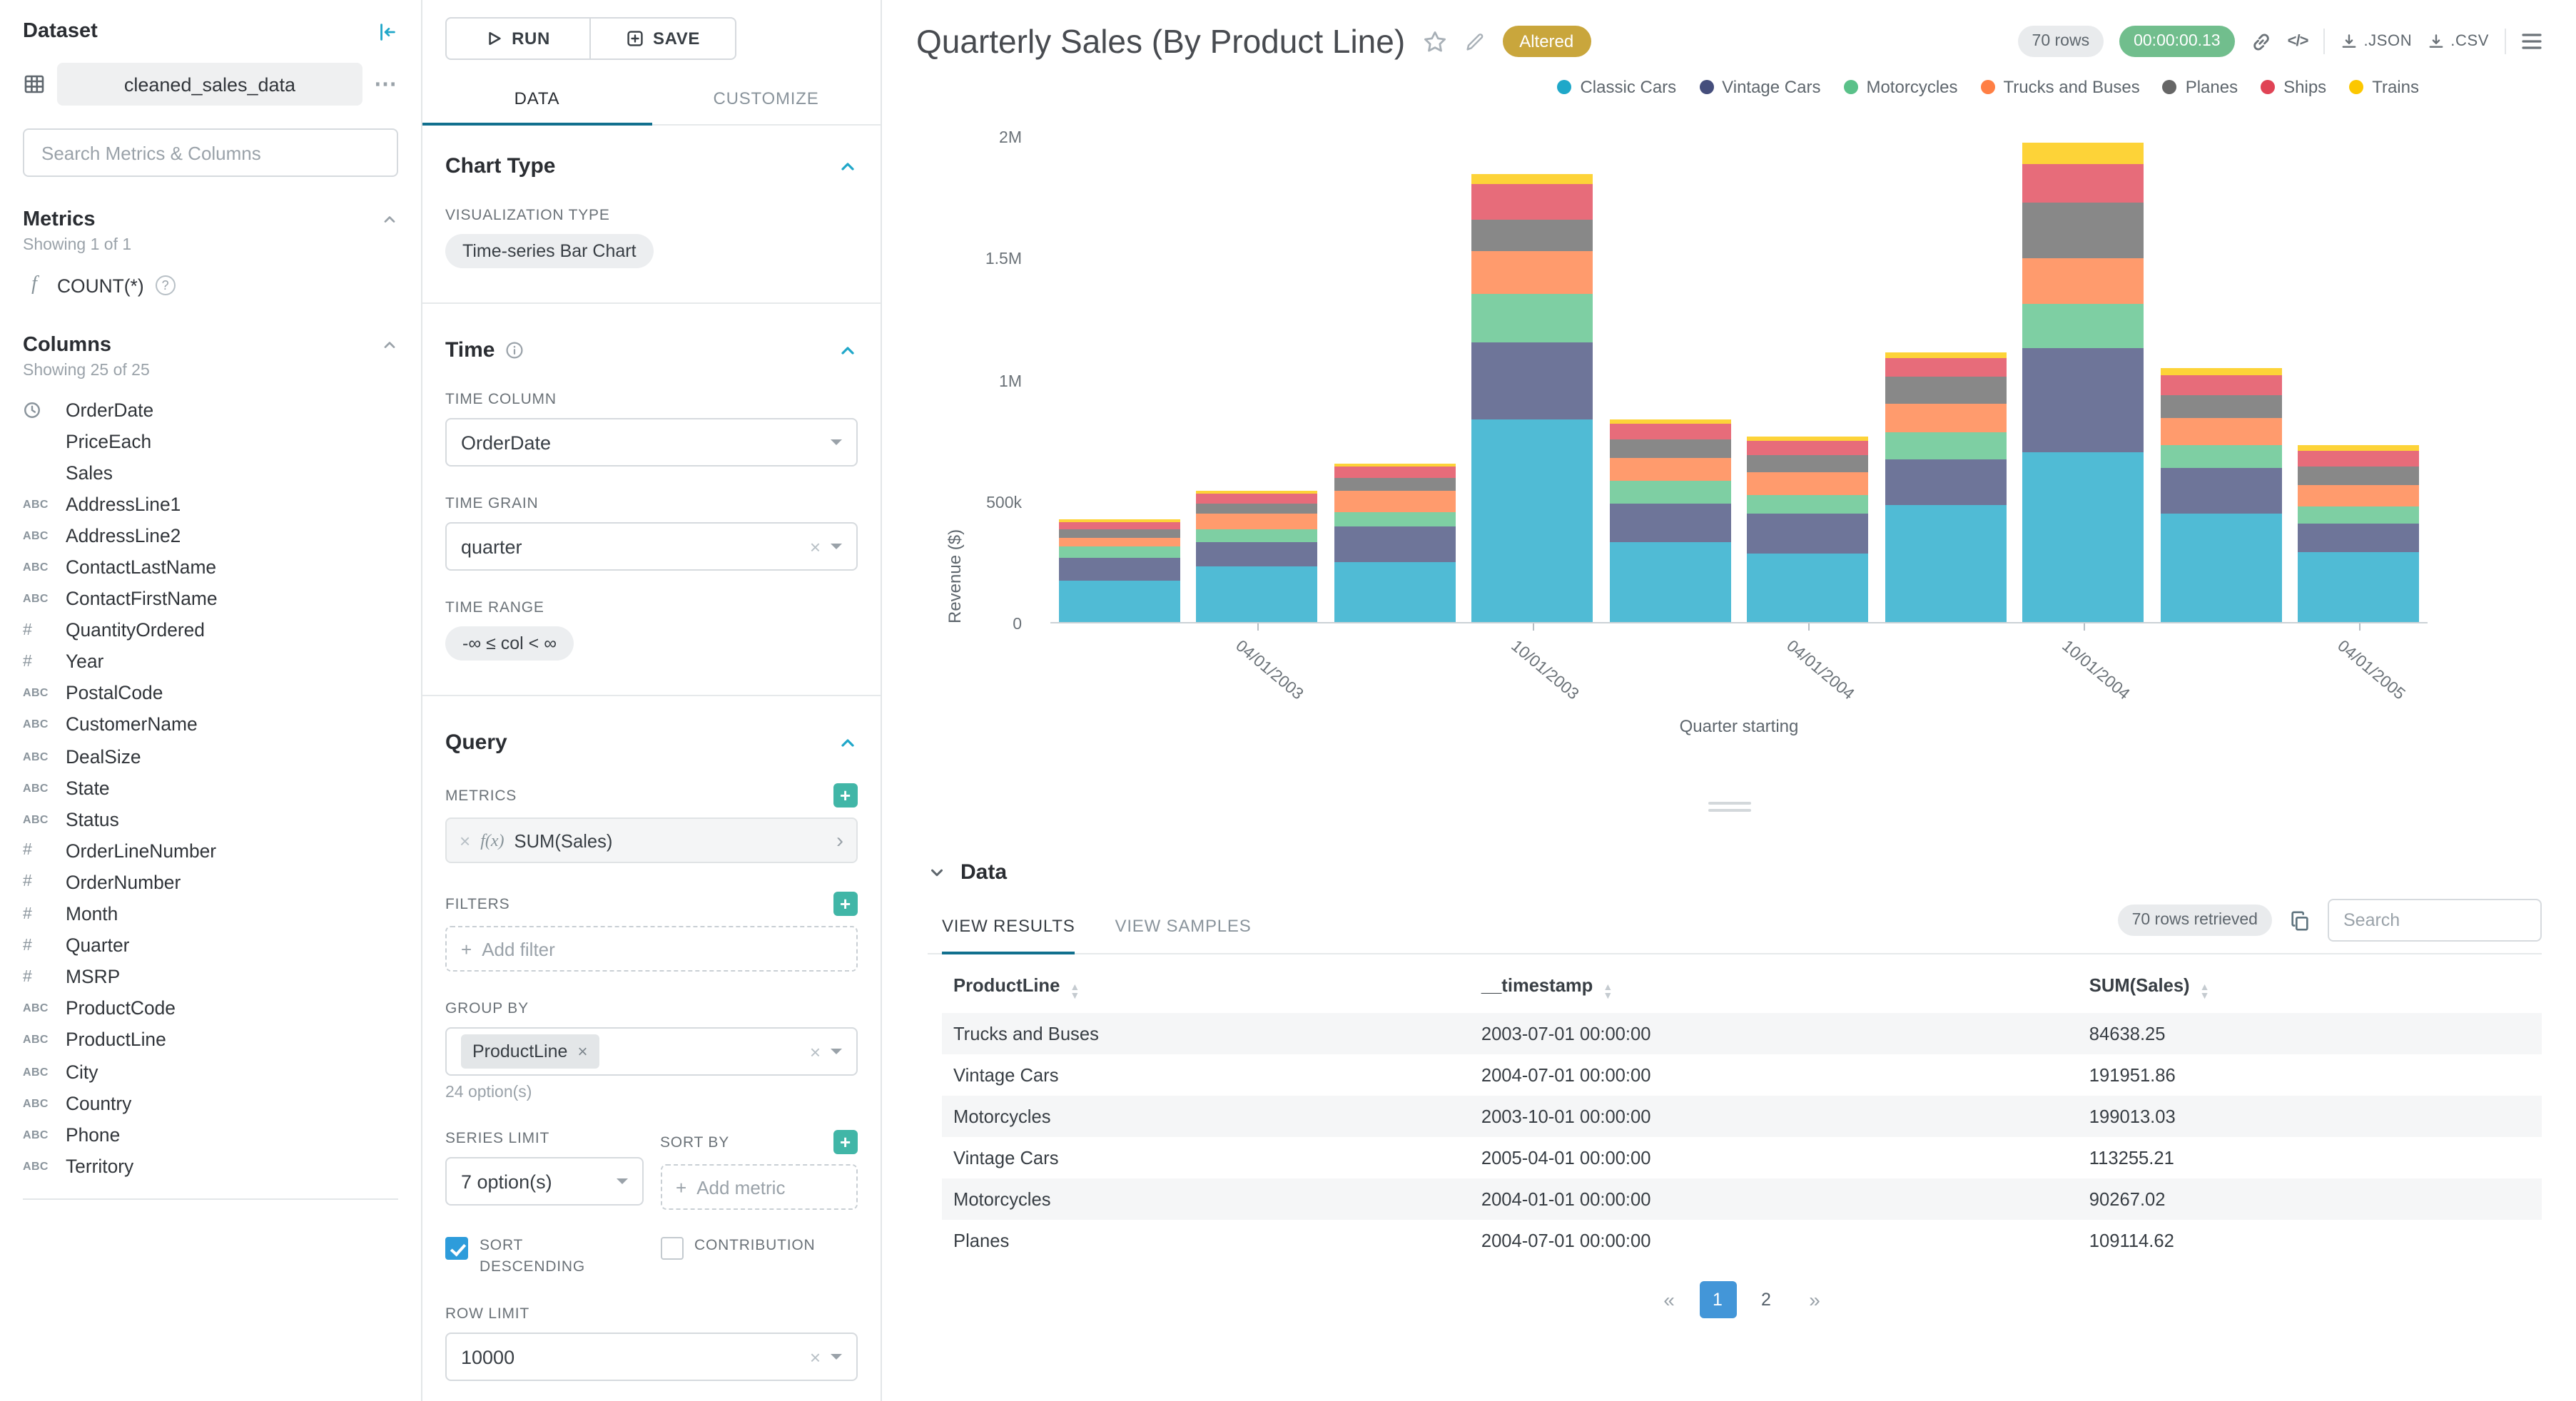 Image resolution: width=2576 pixels, height=1401 pixels. Describe the element at coordinates (759, 1187) in the screenshot. I see `add-sort-metric-box: + Add metric` at that location.